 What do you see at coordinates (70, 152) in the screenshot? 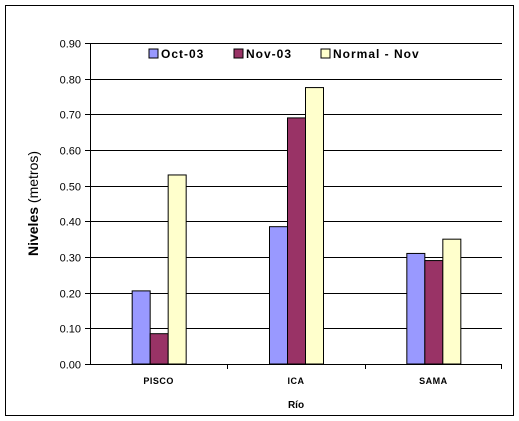
I see `y-tick-label: 0.60` at bounding box center [70, 152].